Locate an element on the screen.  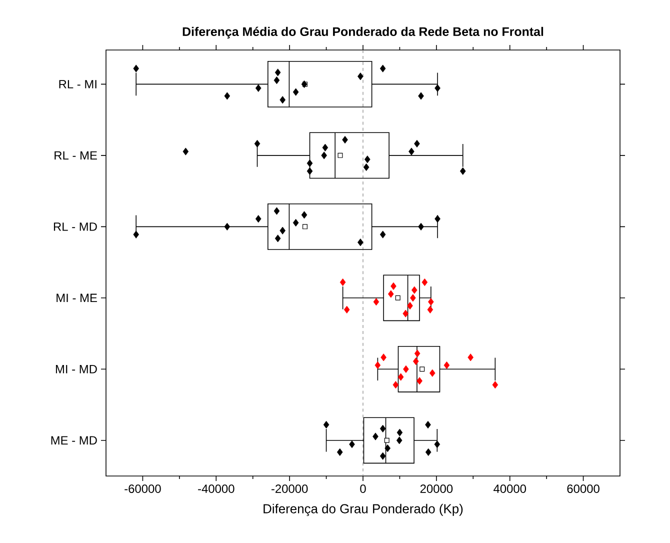
x-tick-label: 0 is located at coordinates (363, 488).